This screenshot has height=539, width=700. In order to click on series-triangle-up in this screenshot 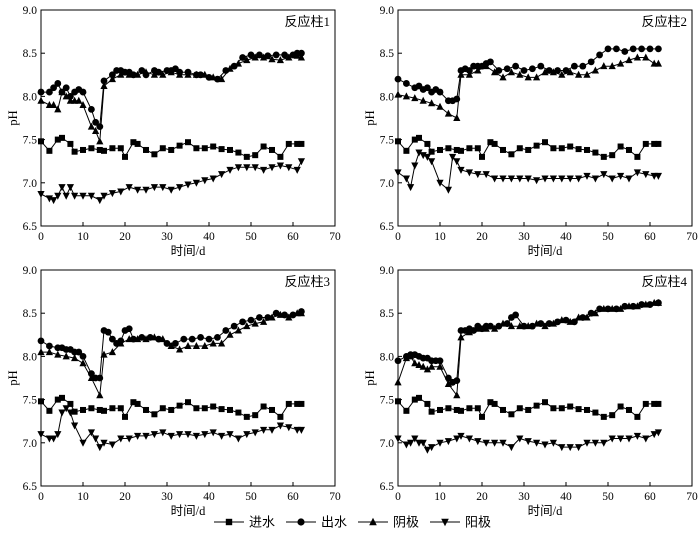, I will do `click(171, 354)`.